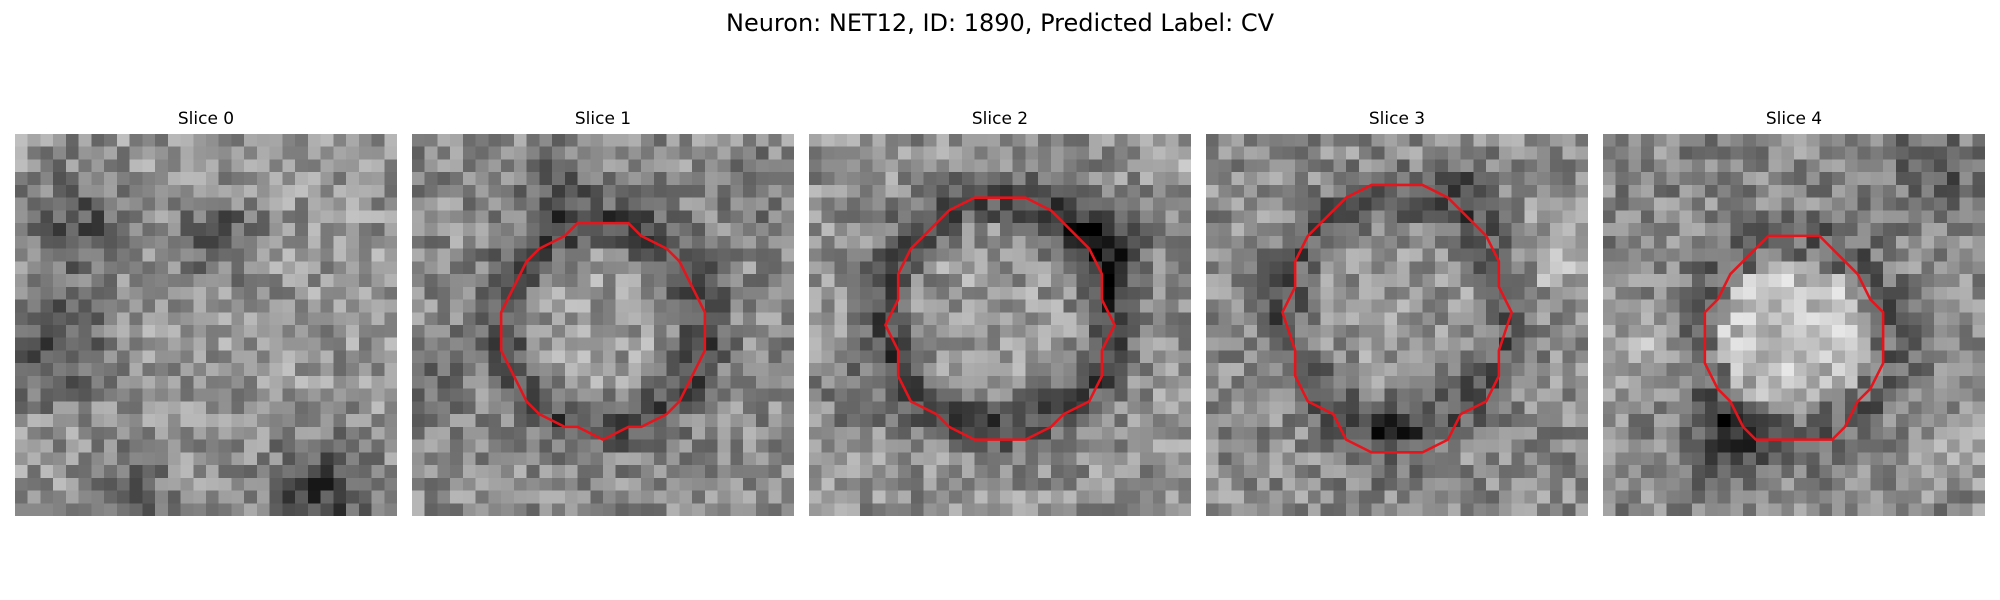 The height and width of the screenshot is (600, 2000). Describe the element at coordinates (1000, 119) in the screenshot. I see `slice-title-2: Slice 2` at that location.